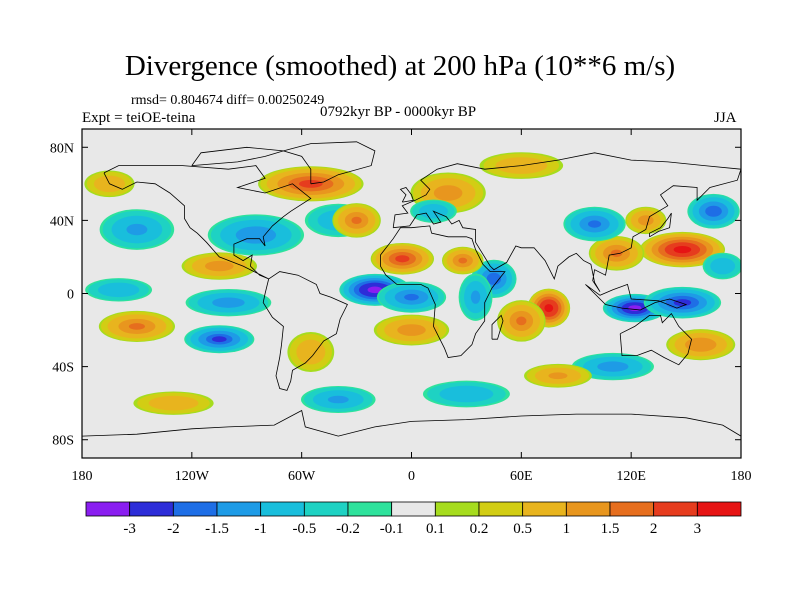  I want to click on anomaly-33-level, so click(173, 403).